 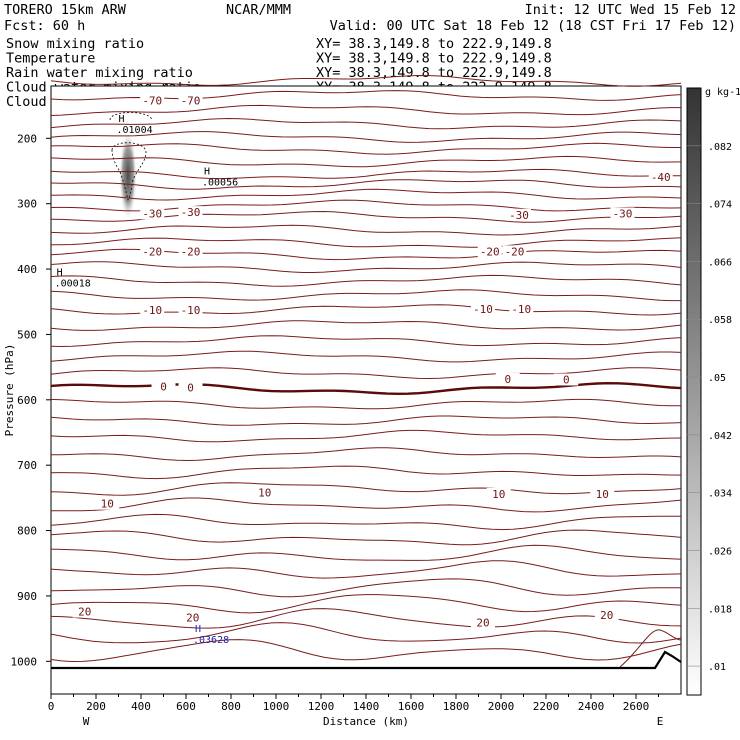 What do you see at coordinates (720, 147) in the screenshot?
I see `colorbar-tick-label: .082` at bounding box center [720, 147].